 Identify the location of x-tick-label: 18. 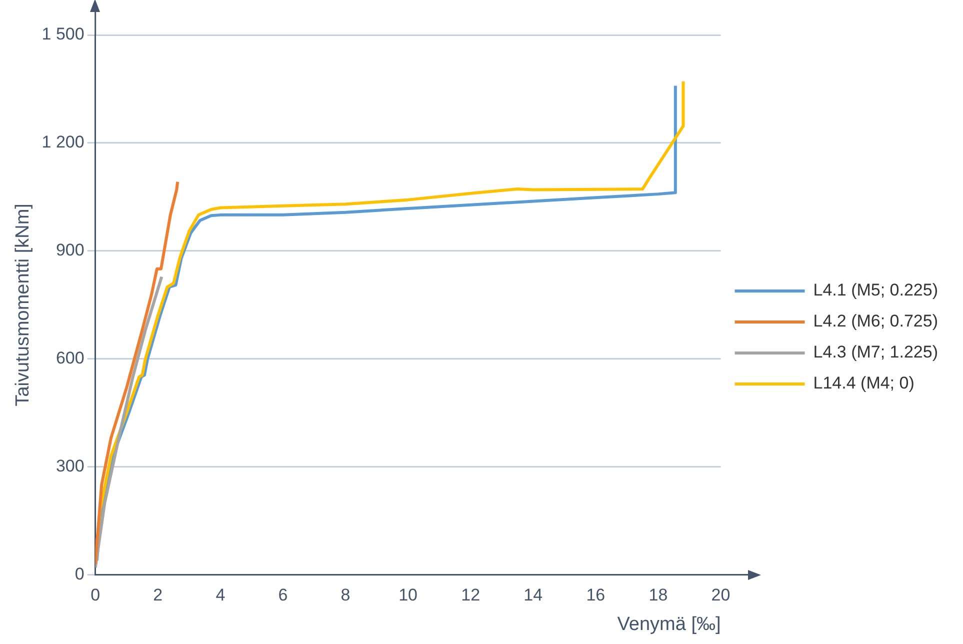
(658, 595).